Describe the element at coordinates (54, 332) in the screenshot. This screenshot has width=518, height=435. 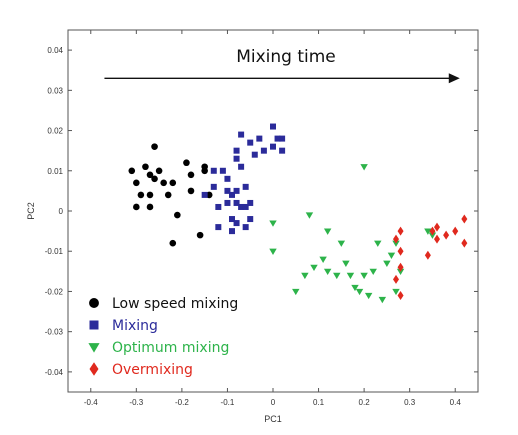
I see `y-tick-label: -0.03` at that location.